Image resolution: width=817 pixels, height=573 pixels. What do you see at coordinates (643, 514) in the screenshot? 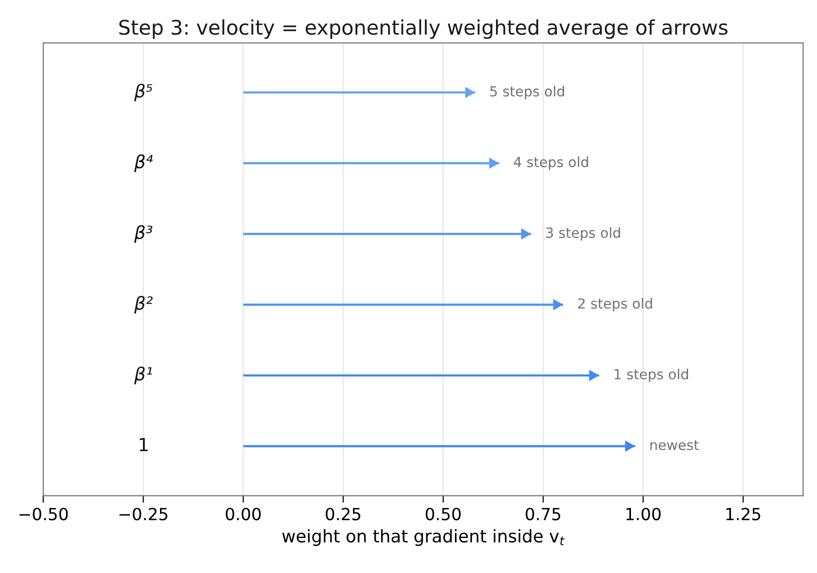
I see `x-tick-label: 1.00` at bounding box center [643, 514].